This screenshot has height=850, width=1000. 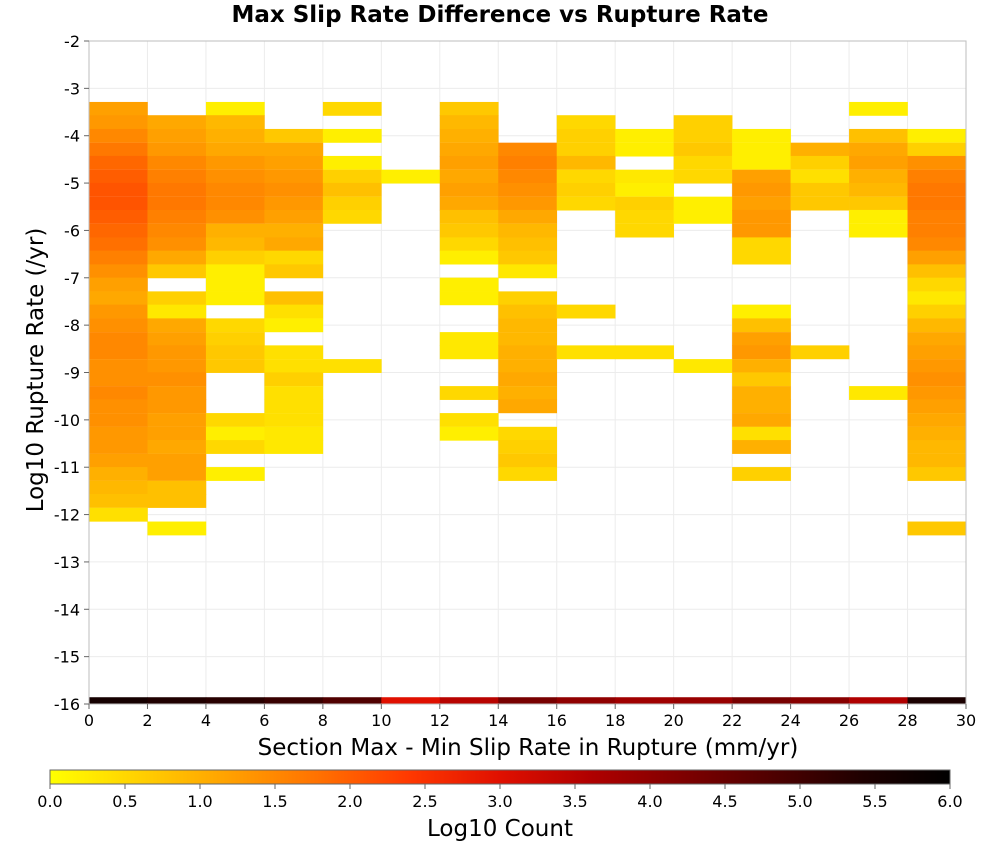 I want to click on colorbar-tick-label: 4.5, so click(x=724, y=801).